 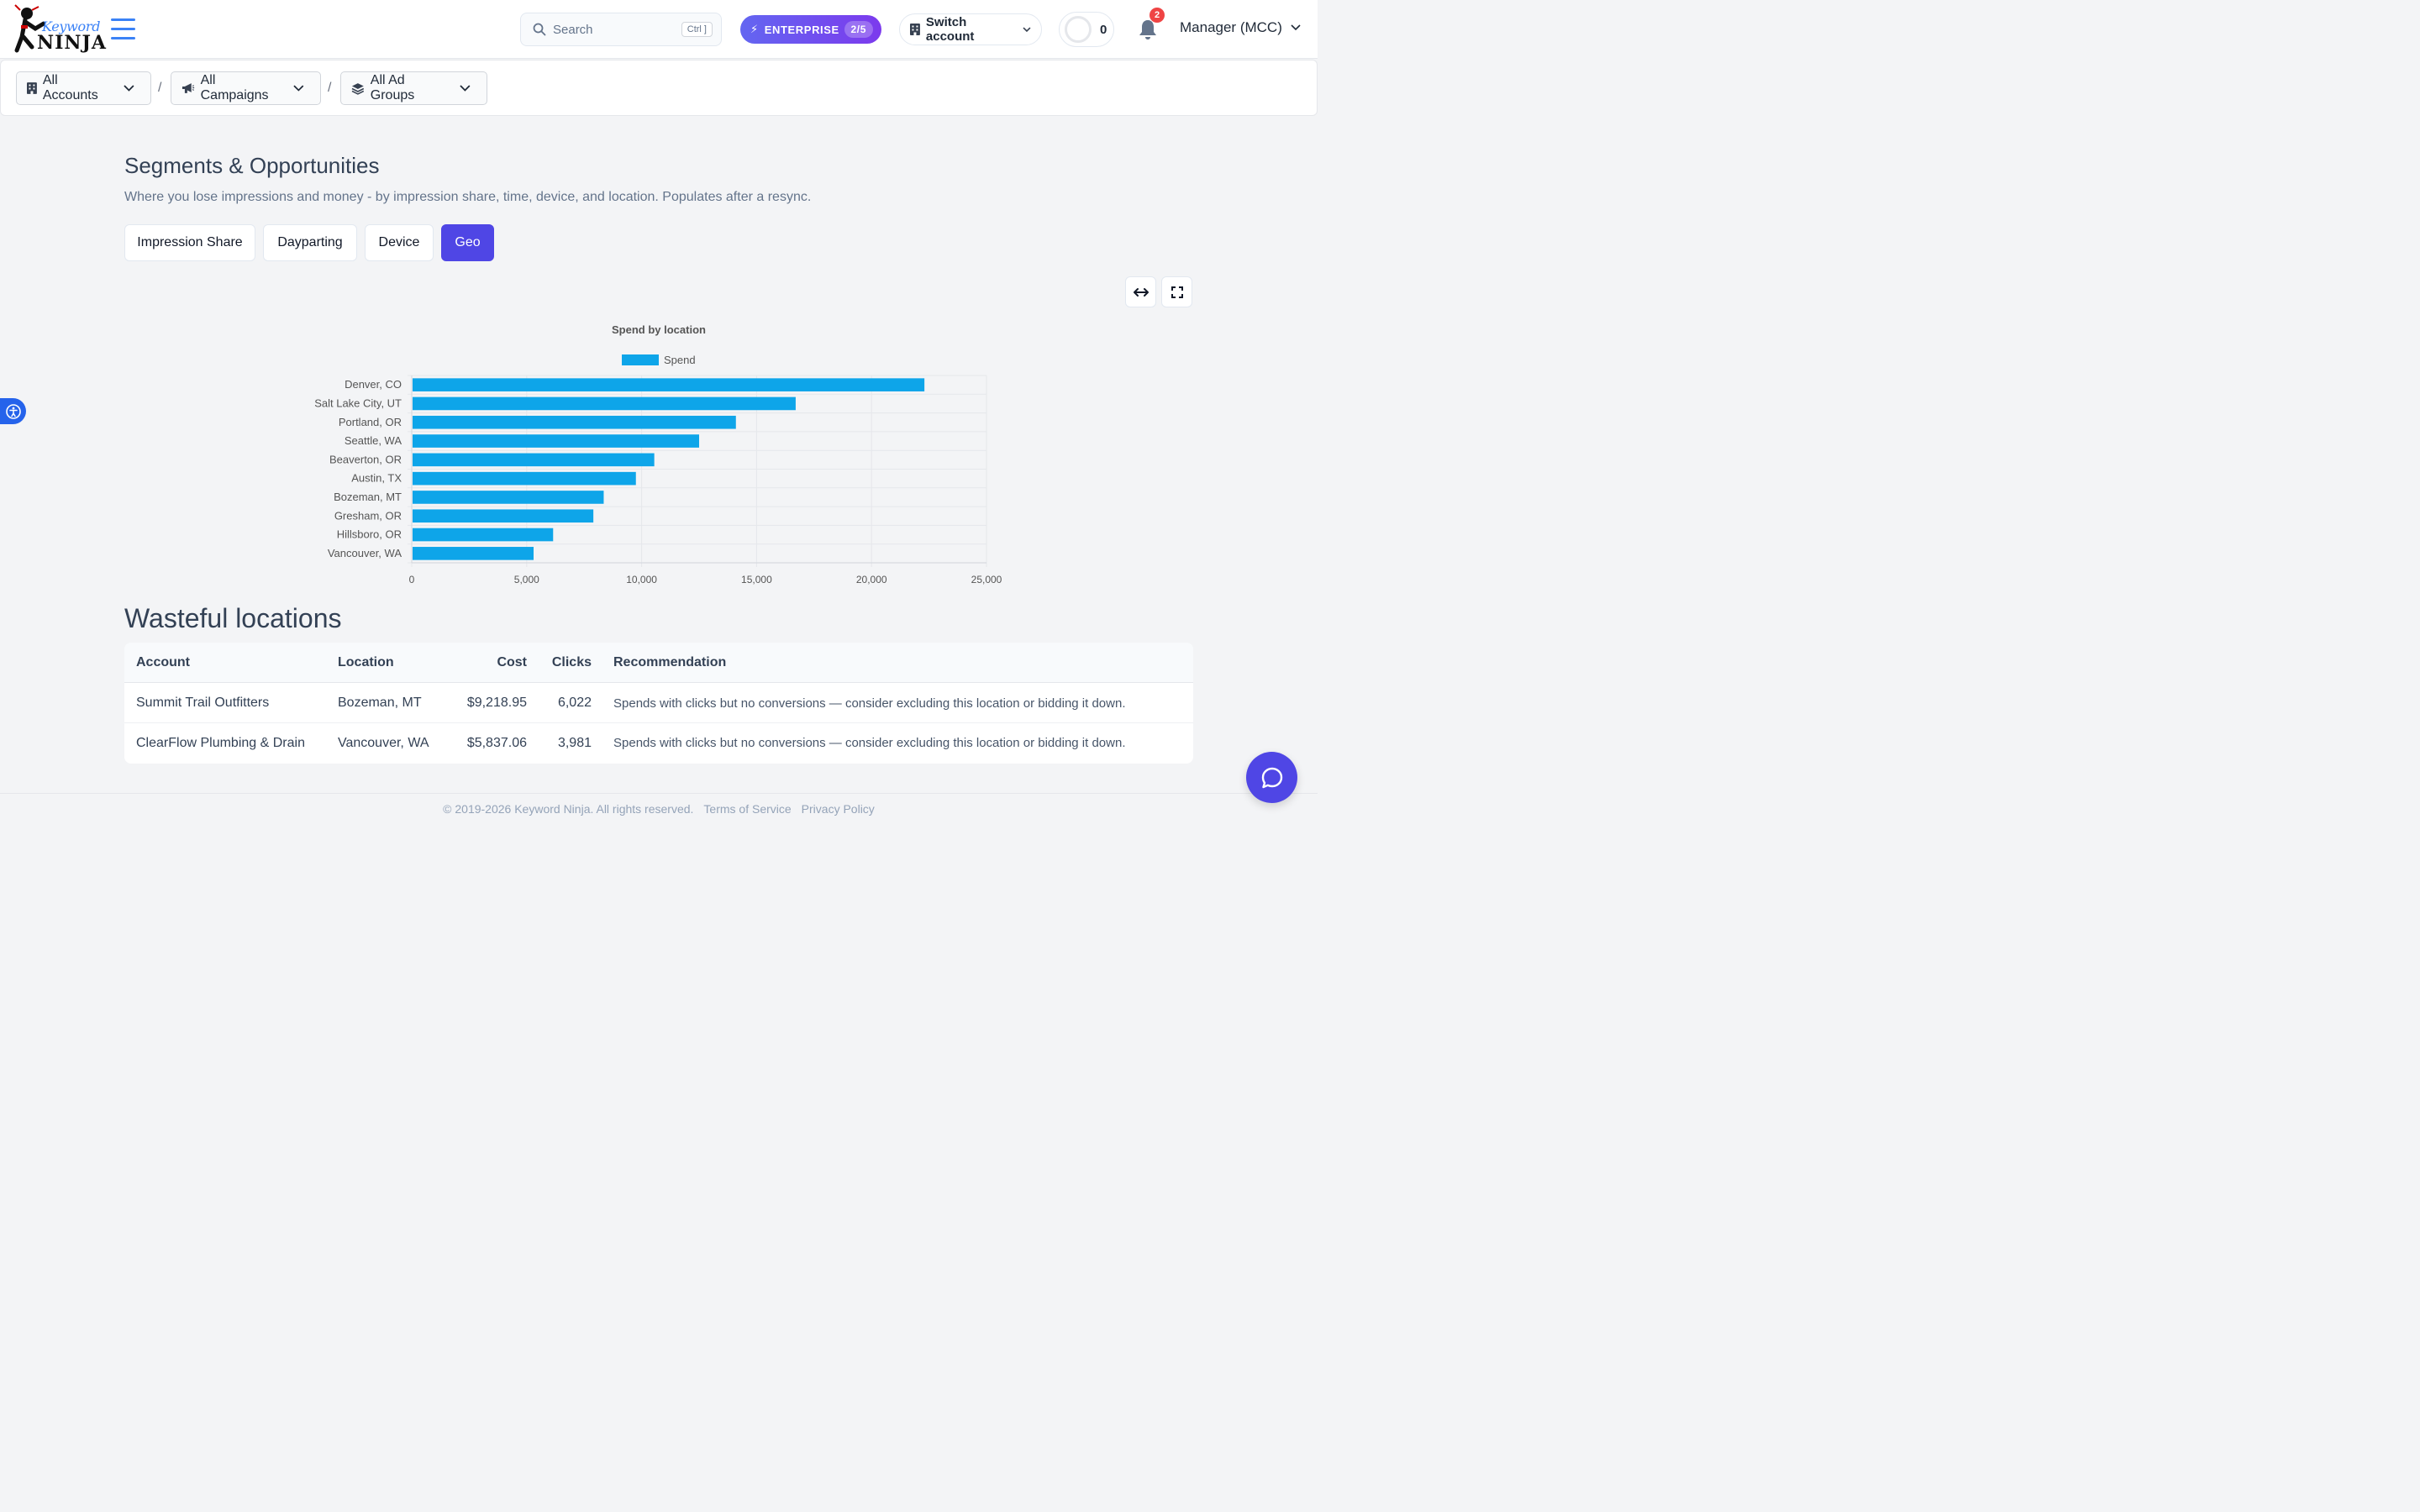 What do you see at coordinates (374, 384) in the screenshot?
I see `y-tick-label: Denver, CO` at bounding box center [374, 384].